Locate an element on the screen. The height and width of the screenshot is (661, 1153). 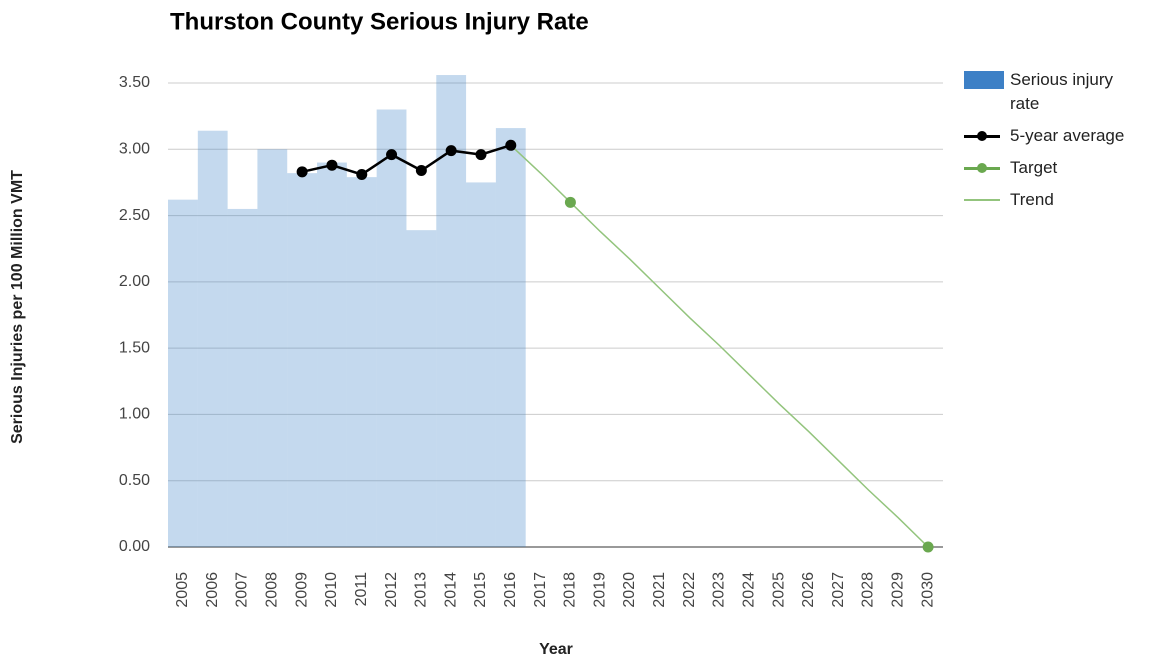
legend-item: 5-year average is located at coordinates (1052, 136).